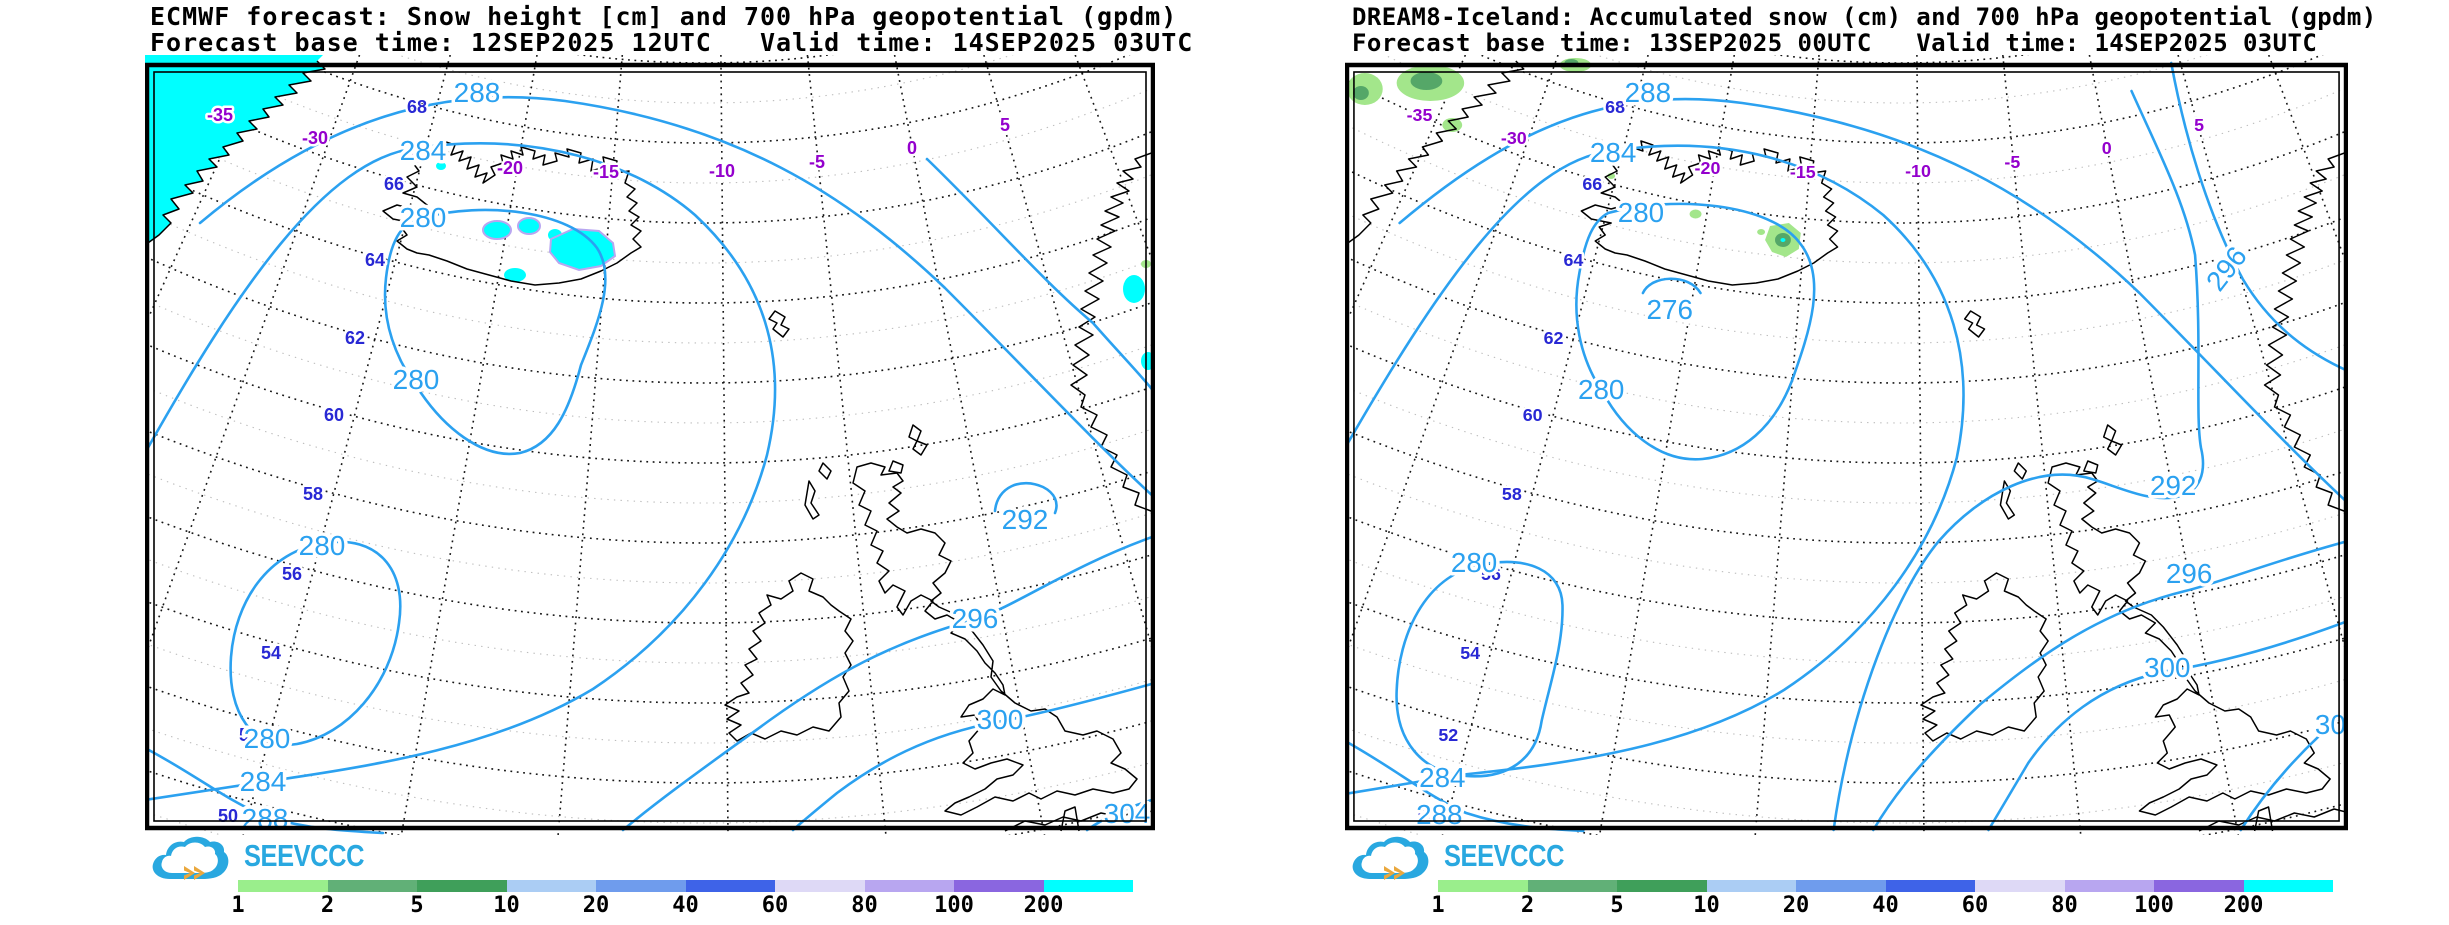 Image resolution: width=2449 pixels, height=925 pixels. What do you see at coordinates (1885, 905) in the screenshot?
I see `snow-scale-value: 40` at bounding box center [1885, 905].